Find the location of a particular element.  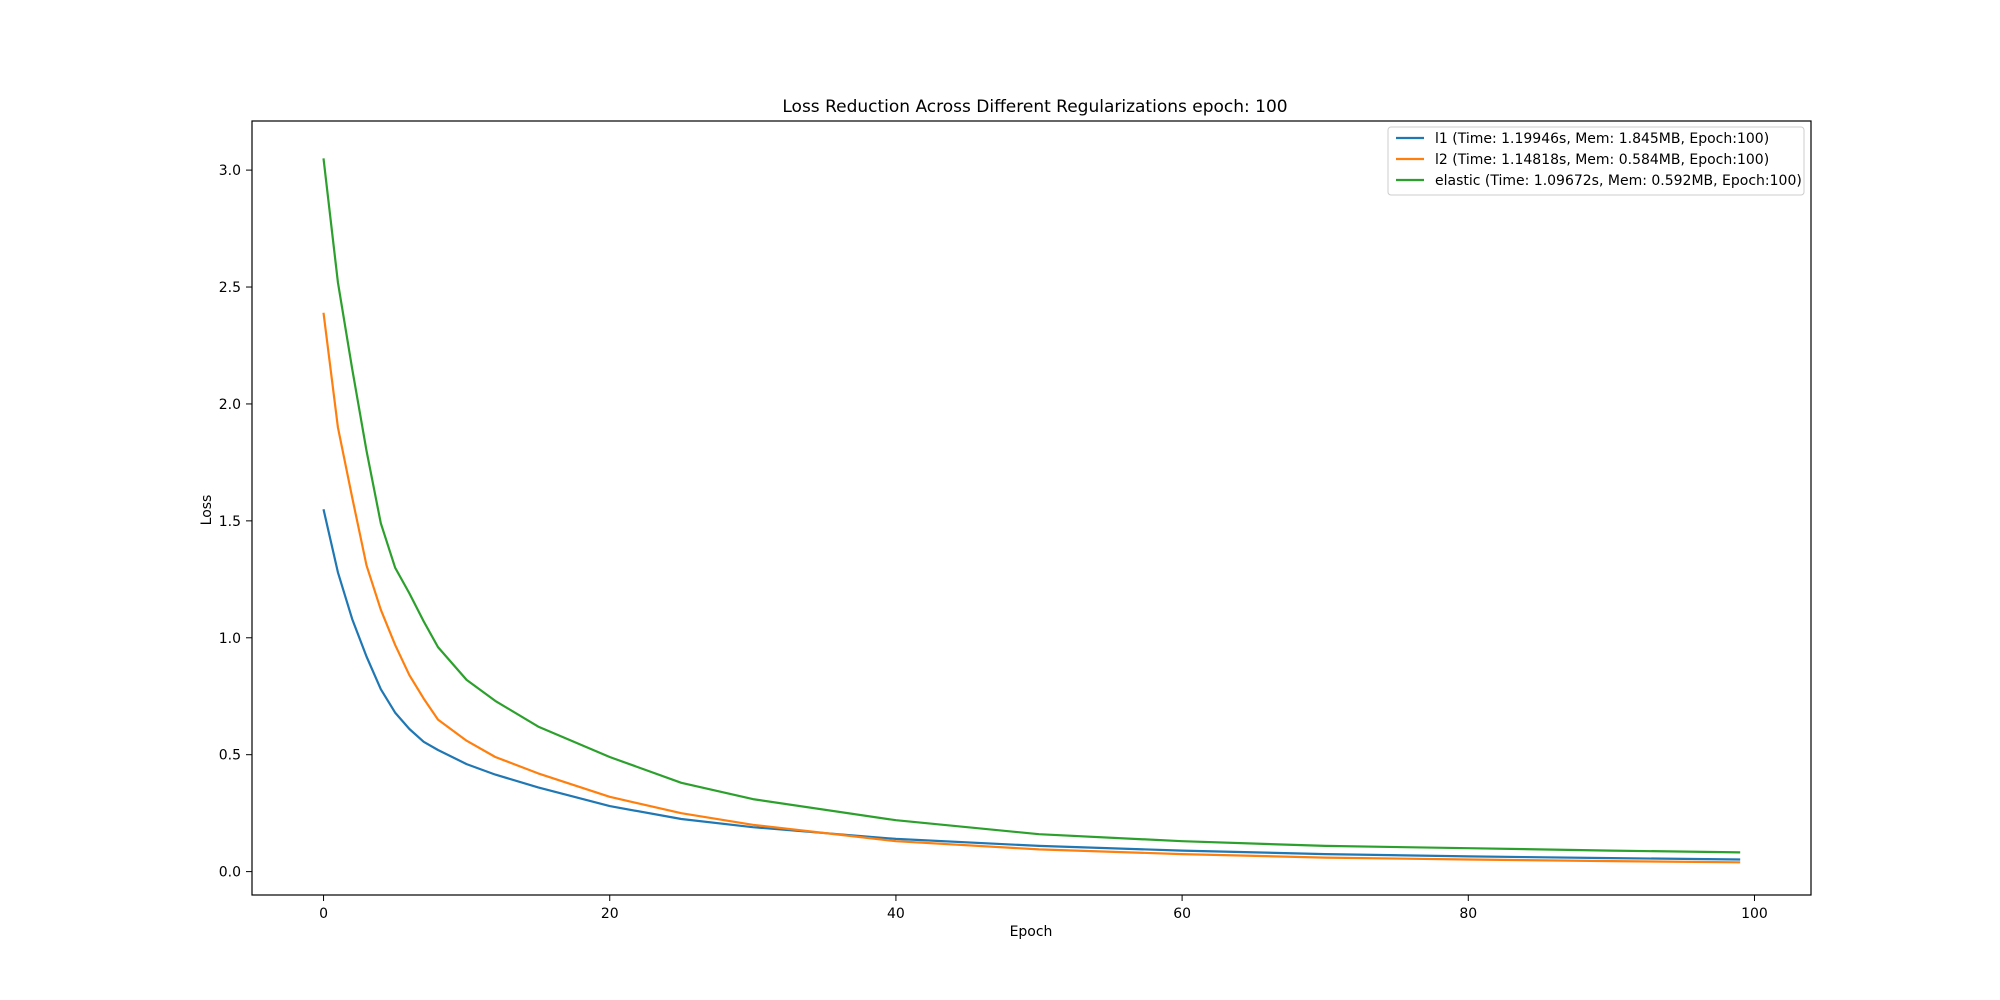

y-tick-label: 0.0 is located at coordinates (230, 873).